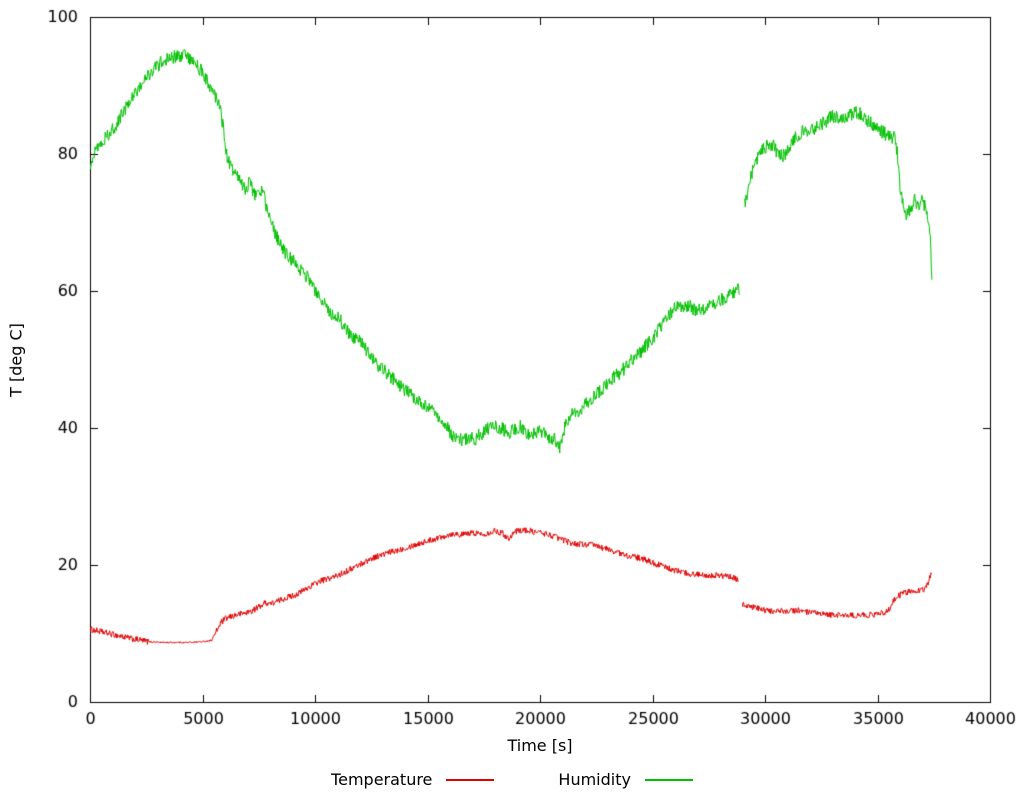  I want to click on legend-label-temperature: Temperature, so click(382, 779).